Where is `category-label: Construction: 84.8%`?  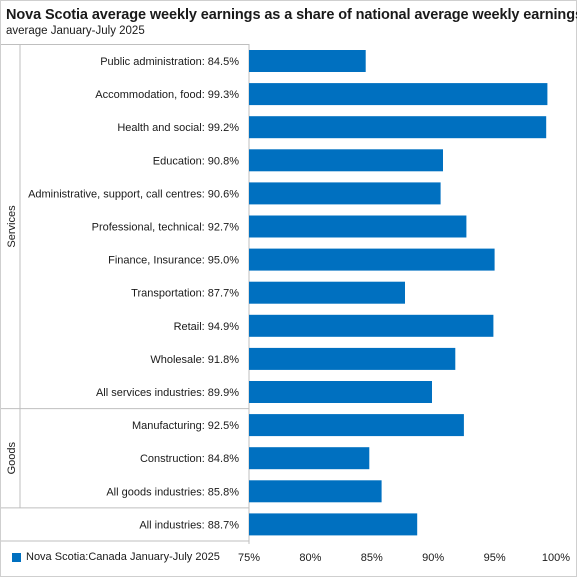 category-label: Construction: 84.8% is located at coordinates (189, 459).